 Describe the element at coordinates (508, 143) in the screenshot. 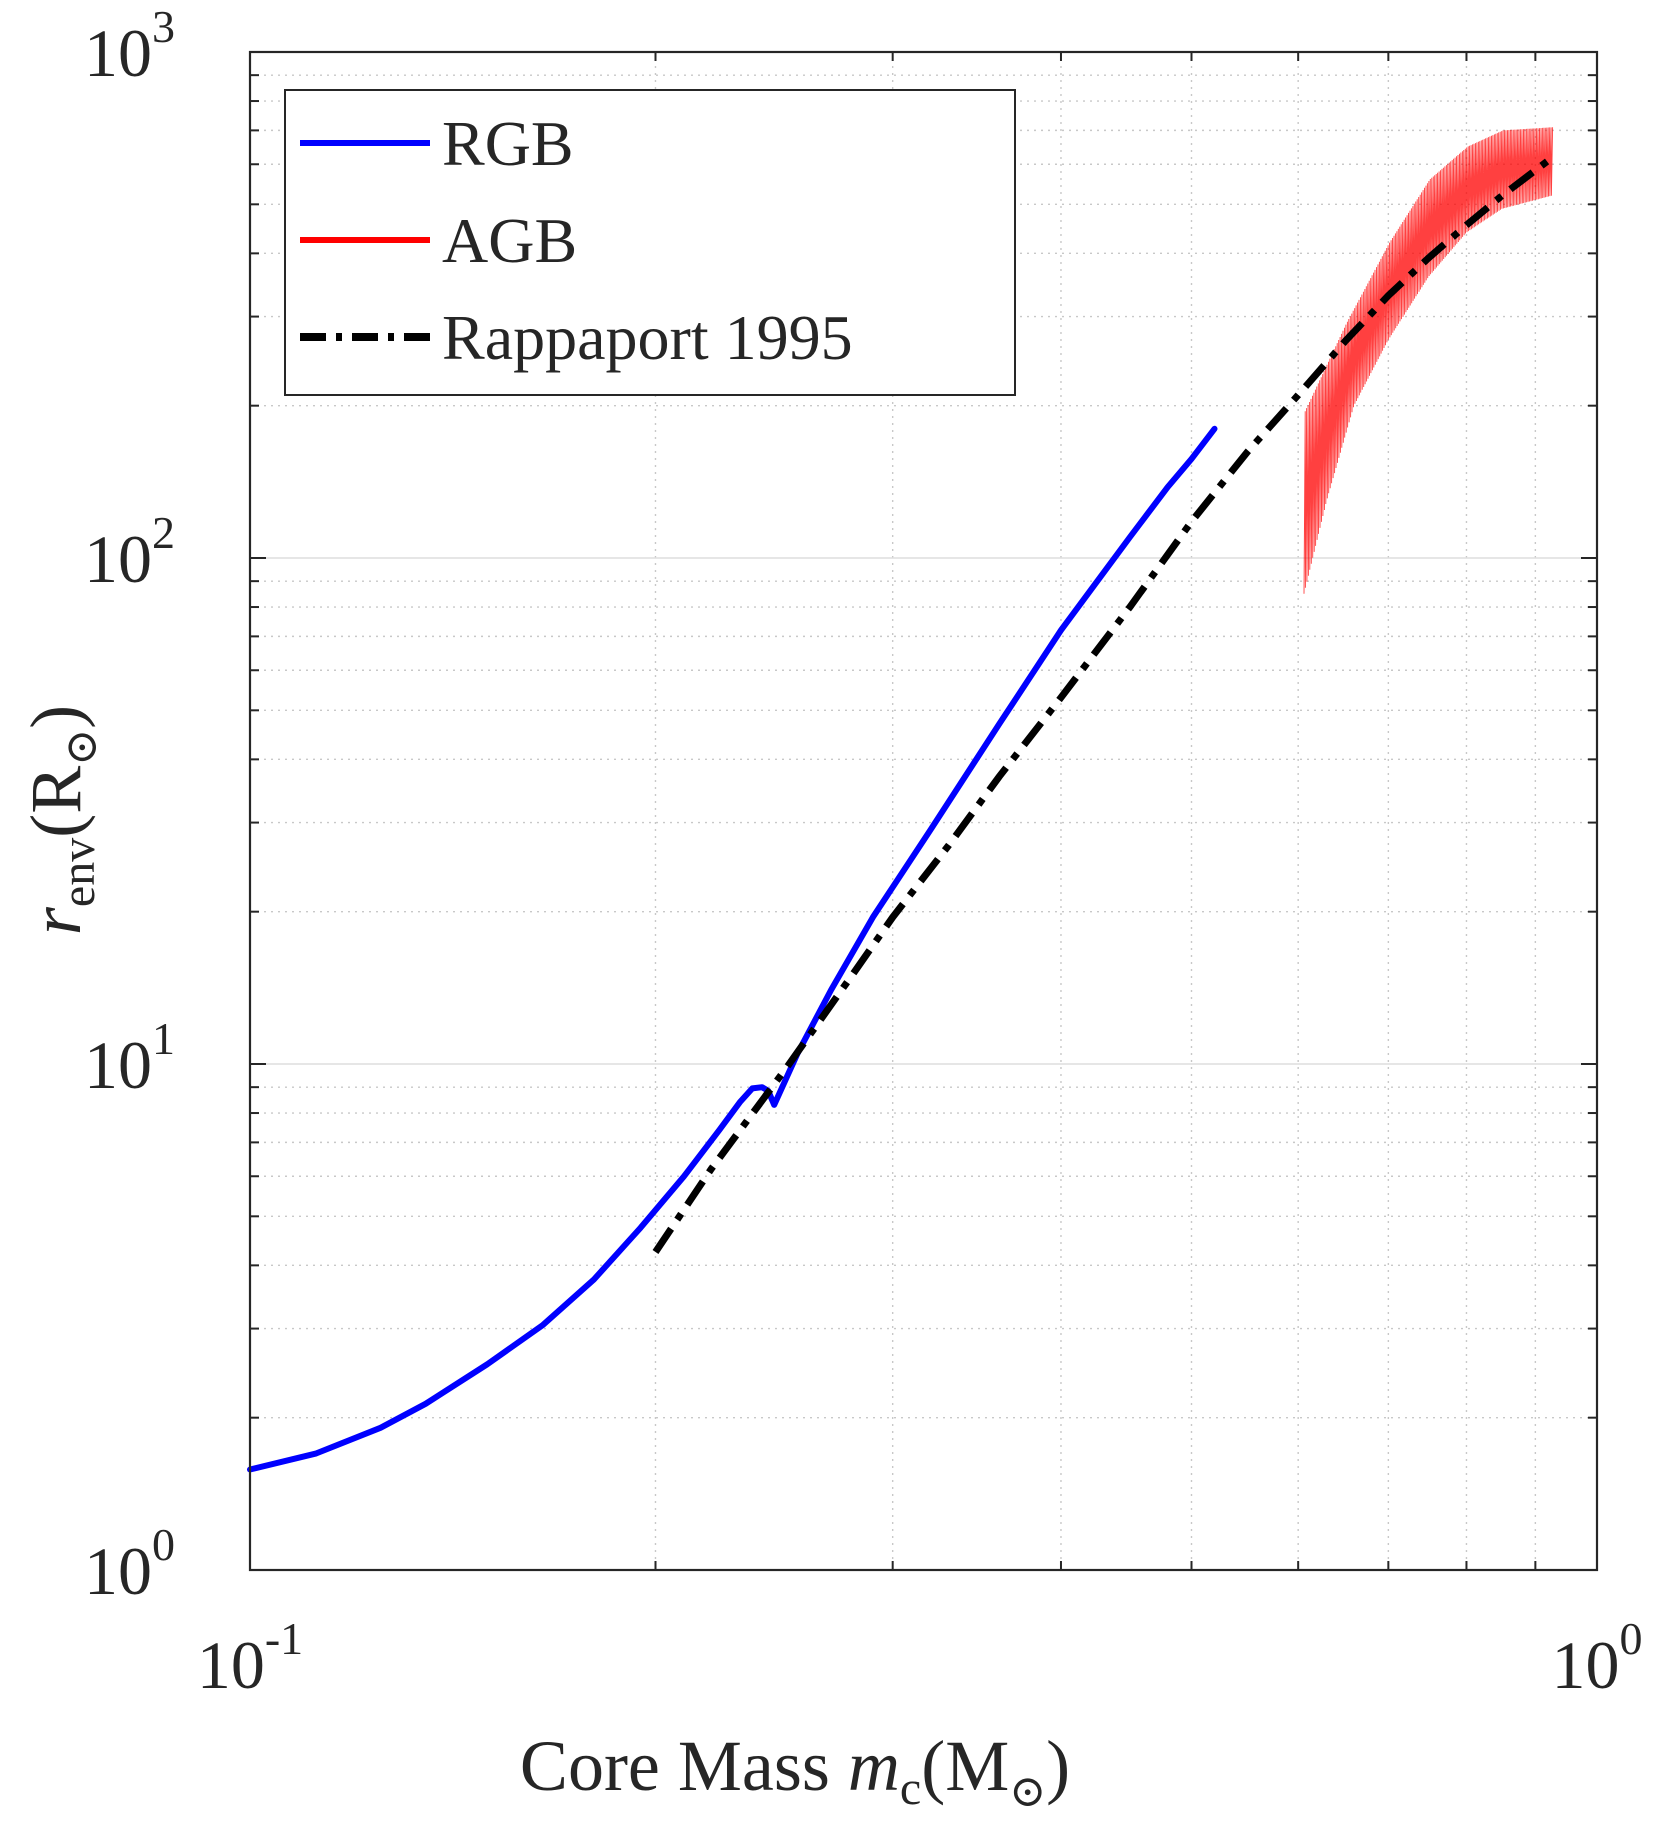

I see `legend-label-rgb: RGB` at that location.